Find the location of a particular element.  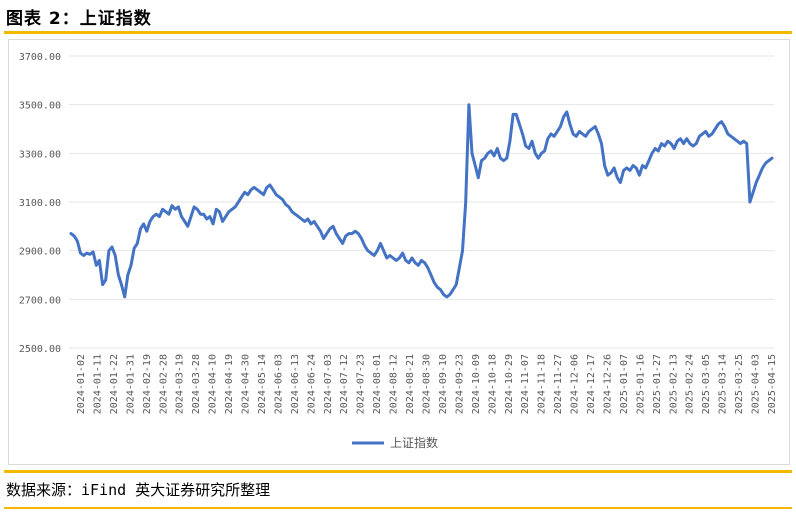

top-rule is located at coordinates (398, 32).